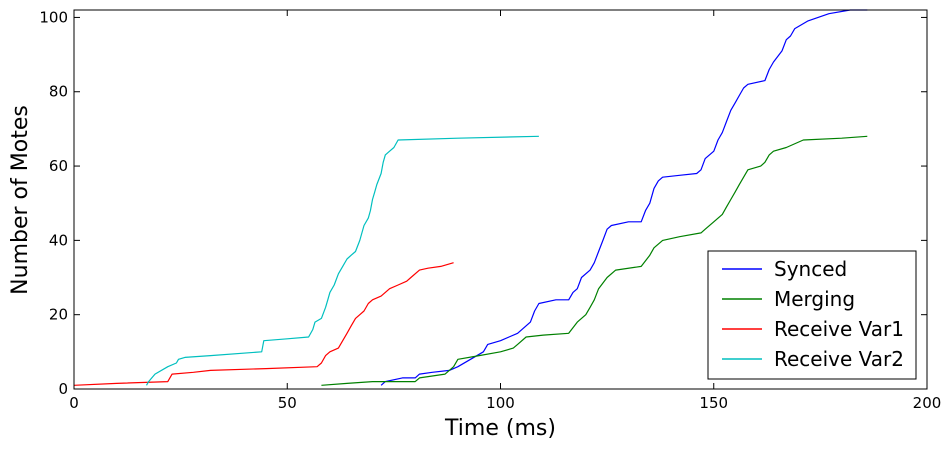 This screenshot has height=450, width=951. I want to click on legend-label: Merging, so click(814, 299).